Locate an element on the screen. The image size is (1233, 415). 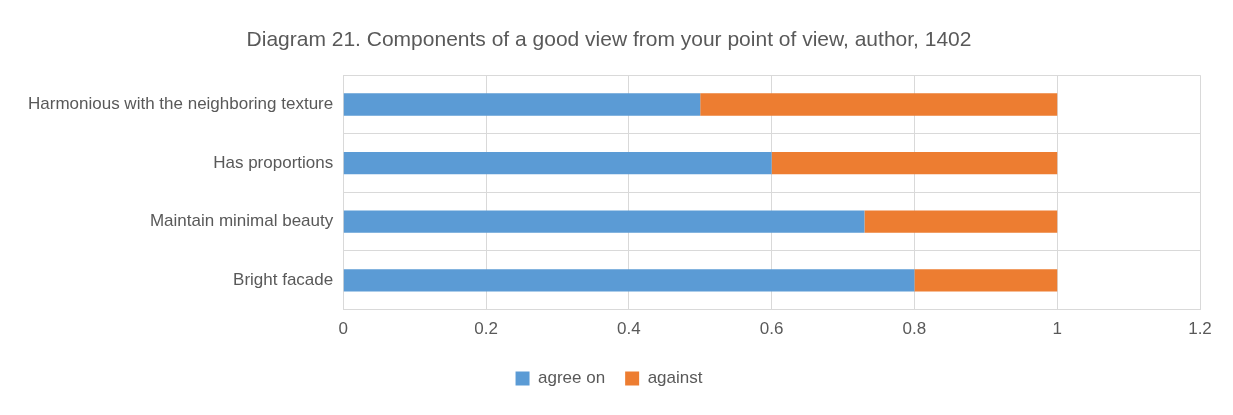
x-tick-label: 0 is located at coordinates (343, 329).